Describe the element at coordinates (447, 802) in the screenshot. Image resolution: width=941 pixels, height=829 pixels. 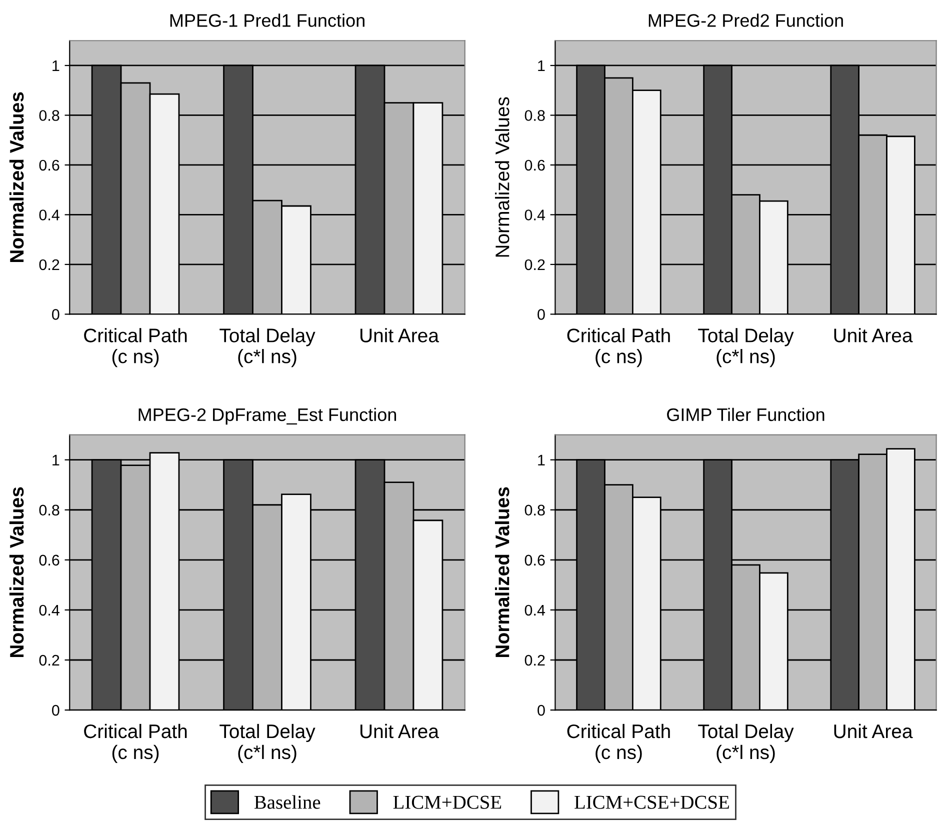
I see `legend-label: LICM+DCSE` at that location.